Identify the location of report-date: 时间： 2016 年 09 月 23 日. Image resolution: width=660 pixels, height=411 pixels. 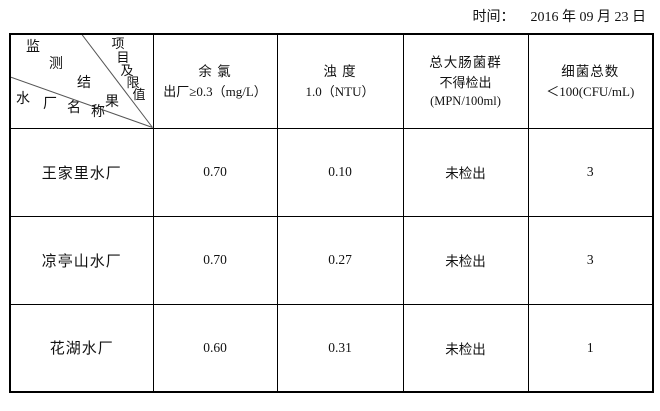
(560, 16).